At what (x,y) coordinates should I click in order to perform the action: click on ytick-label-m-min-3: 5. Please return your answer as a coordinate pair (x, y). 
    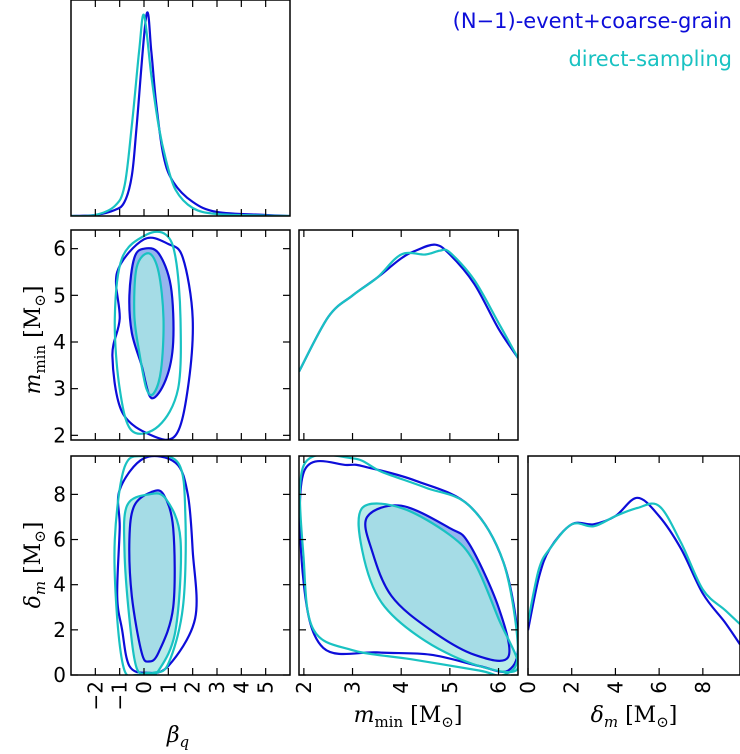
    Looking at the image, I should click on (59, 295).